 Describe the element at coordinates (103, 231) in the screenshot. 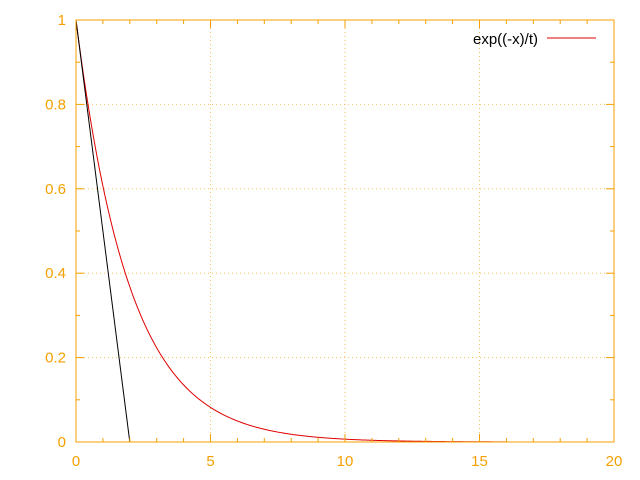

I see `series-line-tangent` at that location.